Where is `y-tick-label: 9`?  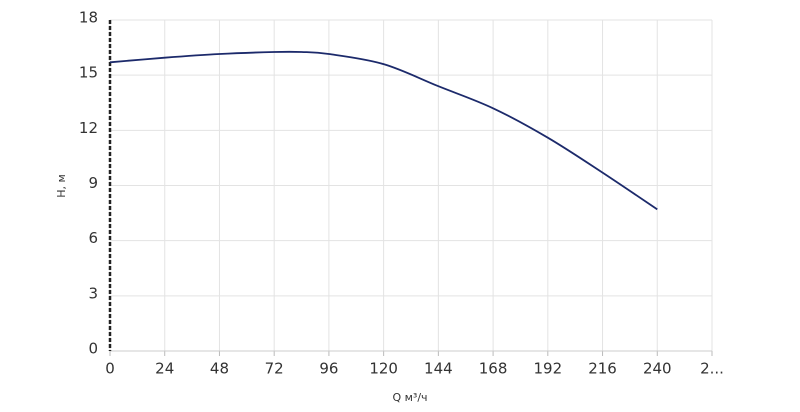
y-tick-label: 9 is located at coordinates (93, 183).